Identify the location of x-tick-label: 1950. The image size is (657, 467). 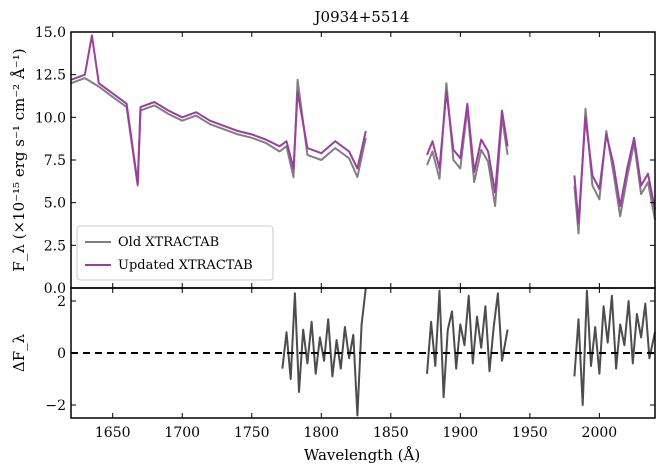
(530, 433).